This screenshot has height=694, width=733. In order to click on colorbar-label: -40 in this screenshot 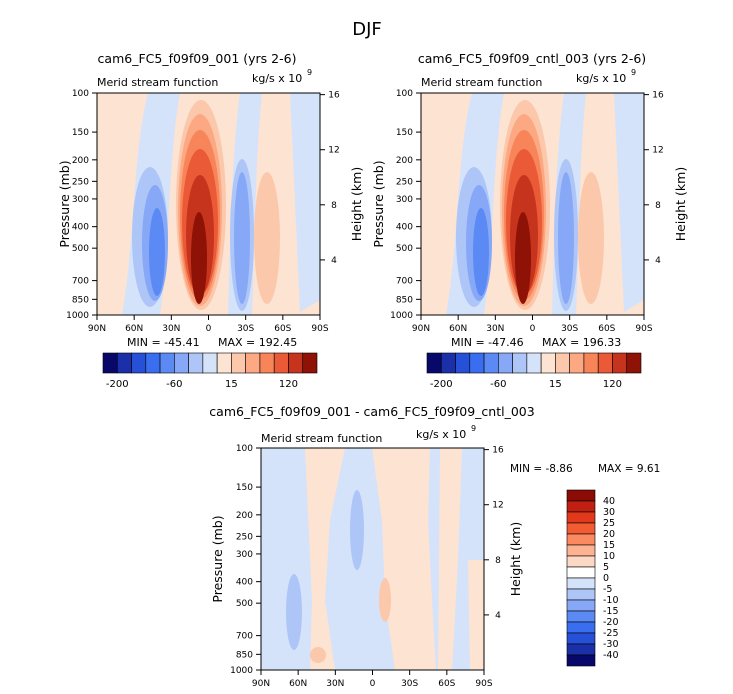, I will do `click(611, 655)`.